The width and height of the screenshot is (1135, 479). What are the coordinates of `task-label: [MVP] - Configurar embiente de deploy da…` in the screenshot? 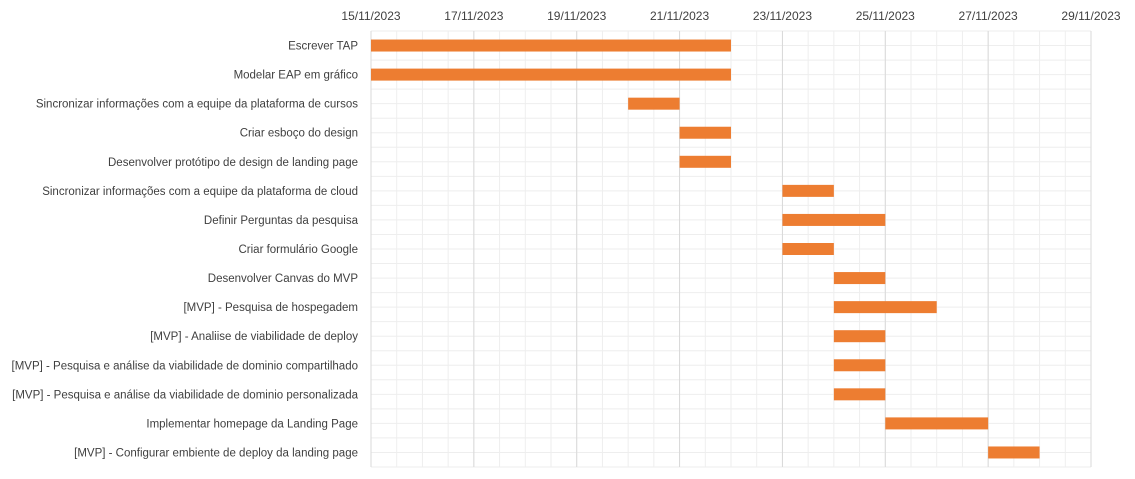 It's located at (216, 453).